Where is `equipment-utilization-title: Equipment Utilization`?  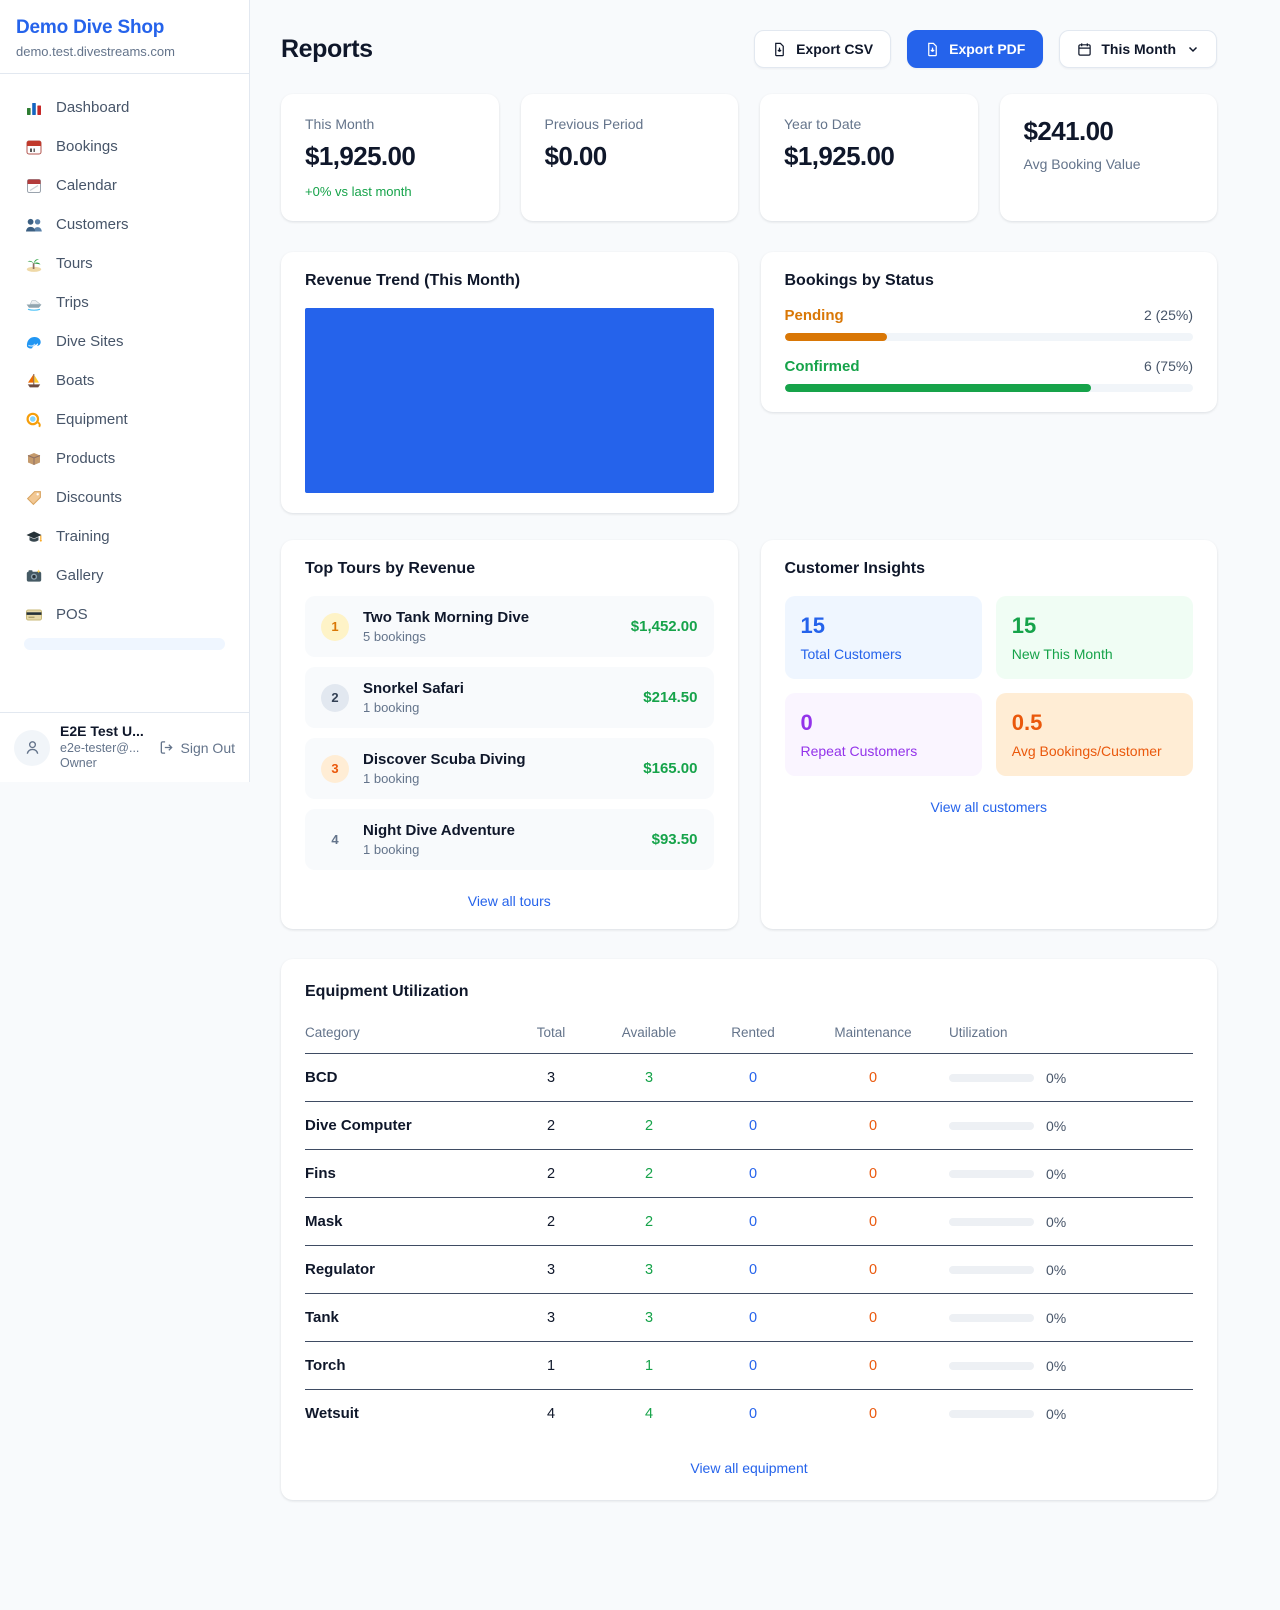
equipment-utilization-title: Equipment Utilization is located at coordinates (387, 991).